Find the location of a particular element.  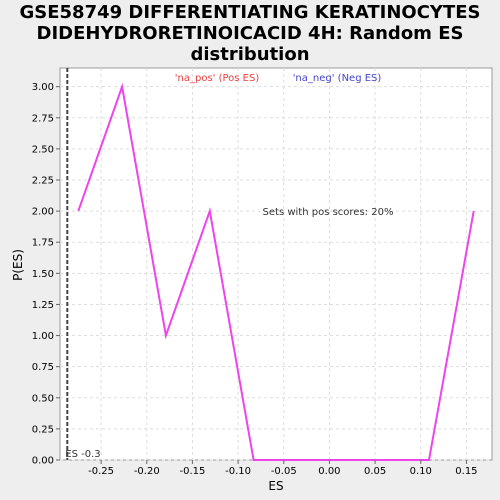

x-tick-label: 0.15 is located at coordinates (466, 471).